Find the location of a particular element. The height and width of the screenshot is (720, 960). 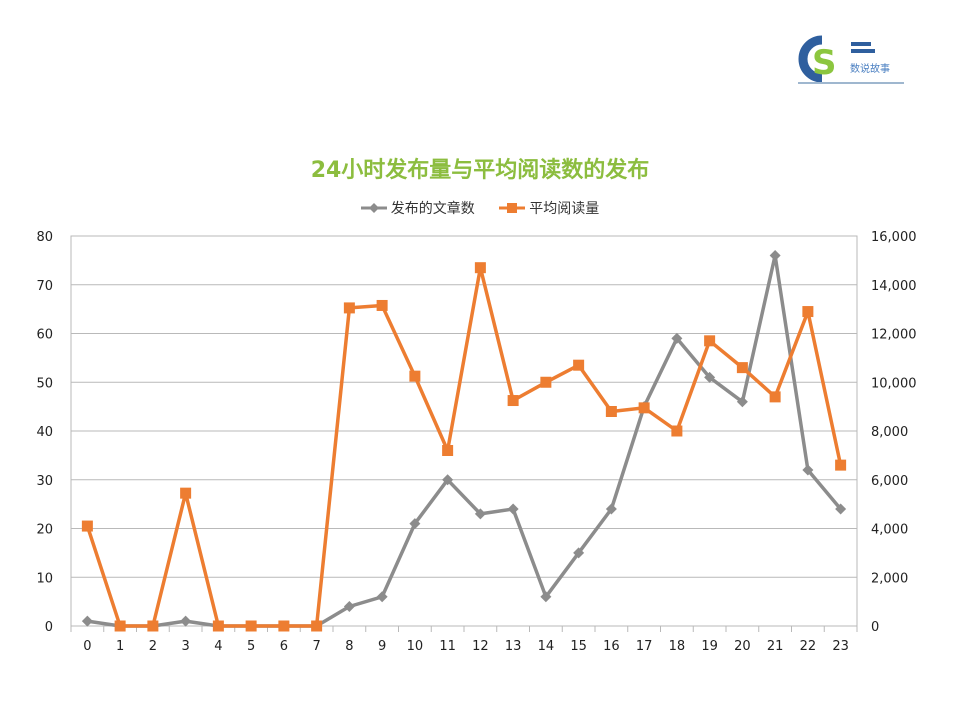

y-left-tick-label: 10 is located at coordinates (44, 578).